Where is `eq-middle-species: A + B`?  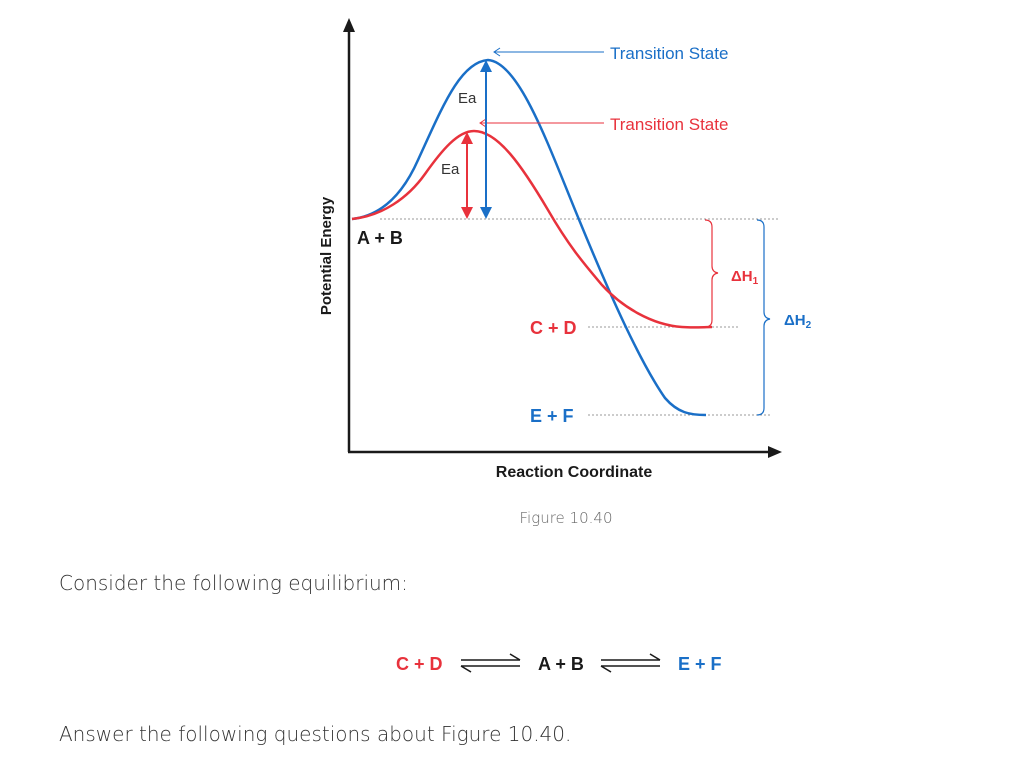
eq-middle-species: A + B is located at coordinates (561, 664).